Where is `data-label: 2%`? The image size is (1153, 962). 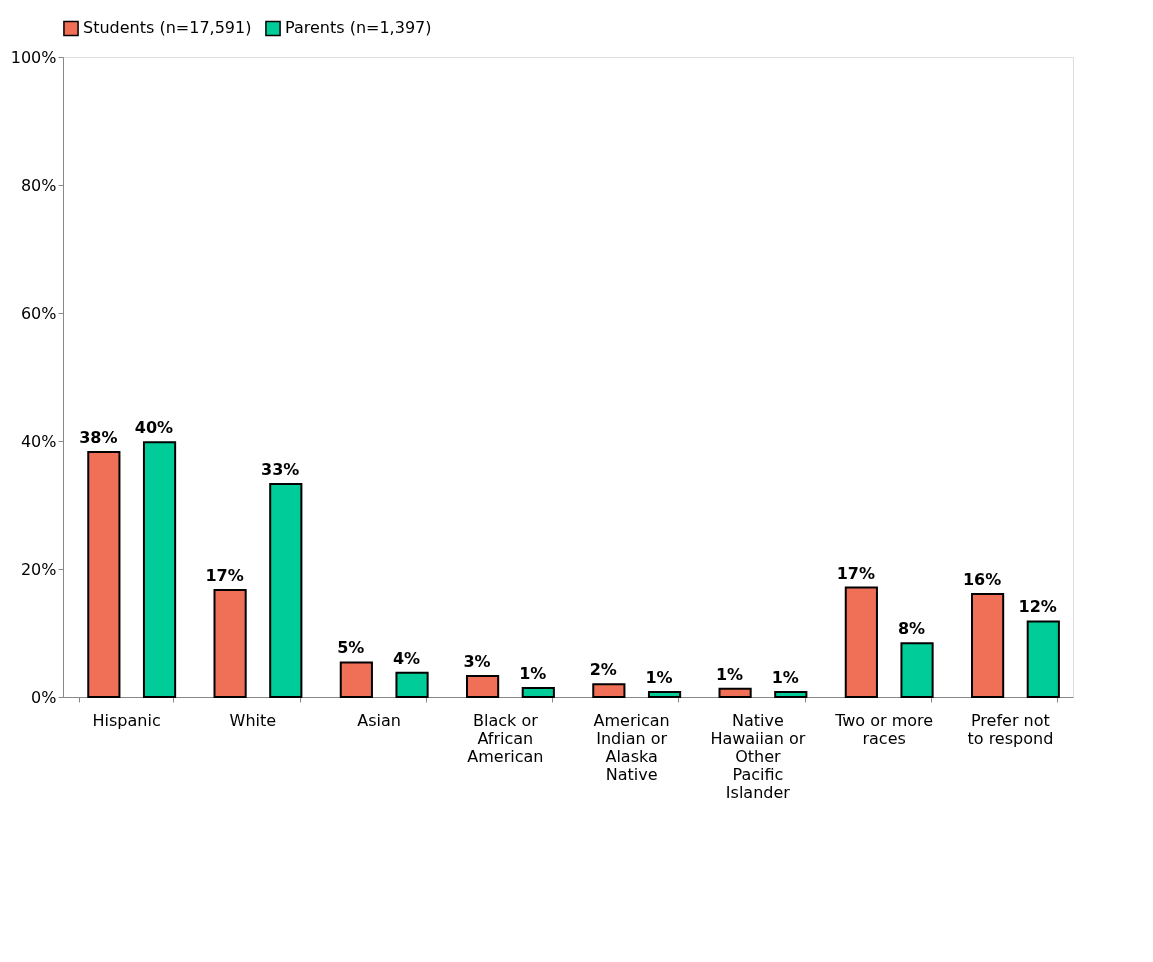
data-label: 2% is located at coordinates (603, 670).